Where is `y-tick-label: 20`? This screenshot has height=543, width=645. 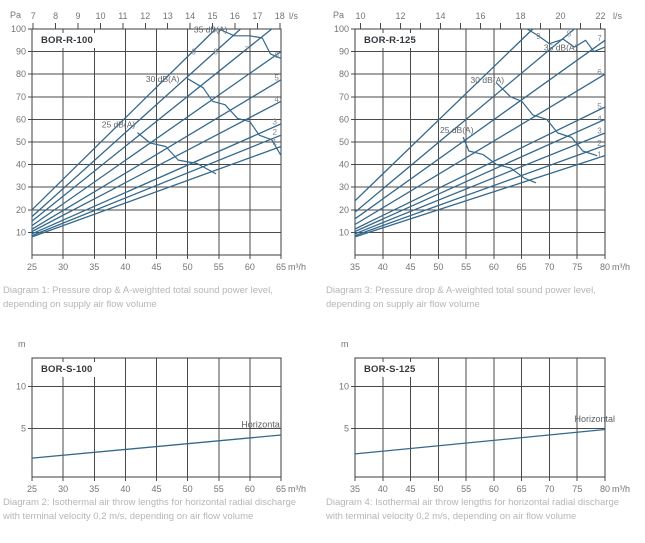 y-tick-label: 20 is located at coordinates (344, 210).